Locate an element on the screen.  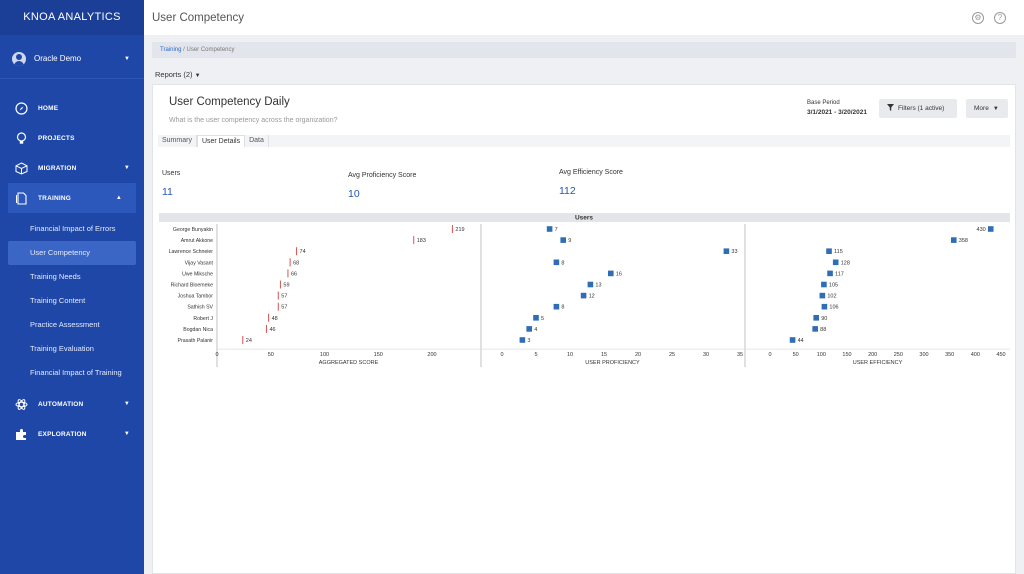
brand-logo: KNOA ANALYTICS is located at coordinates (72, 17).